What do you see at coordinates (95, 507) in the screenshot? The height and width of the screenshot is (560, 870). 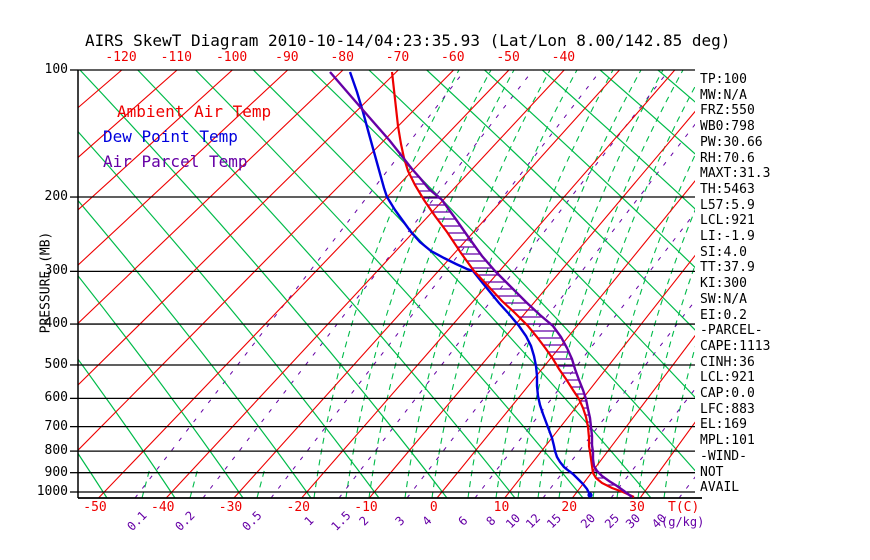 I see `bottom-temp-tick: -50` at bounding box center [95, 507].